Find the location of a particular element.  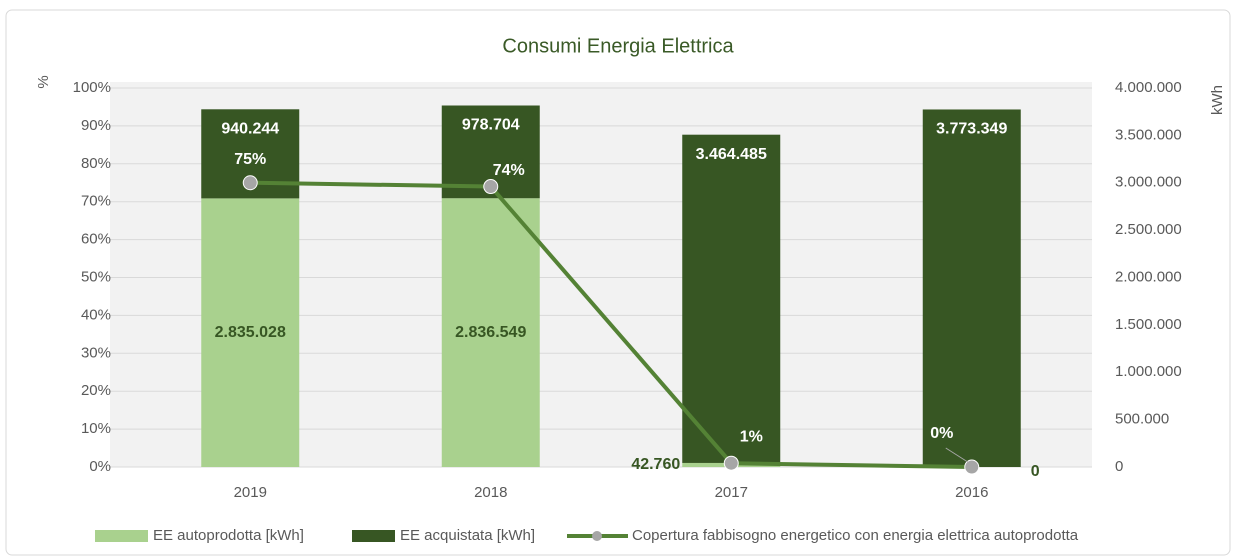

legend-label: EE acquistata [kWh] is located at coordinates (467, 535).